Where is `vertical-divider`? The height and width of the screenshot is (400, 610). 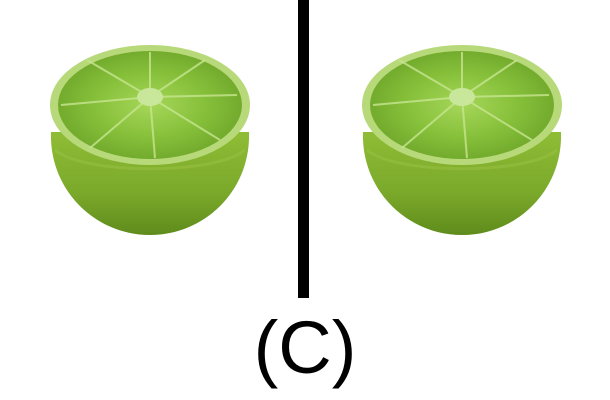 vertical-divider is located at coordinates (303, 149).